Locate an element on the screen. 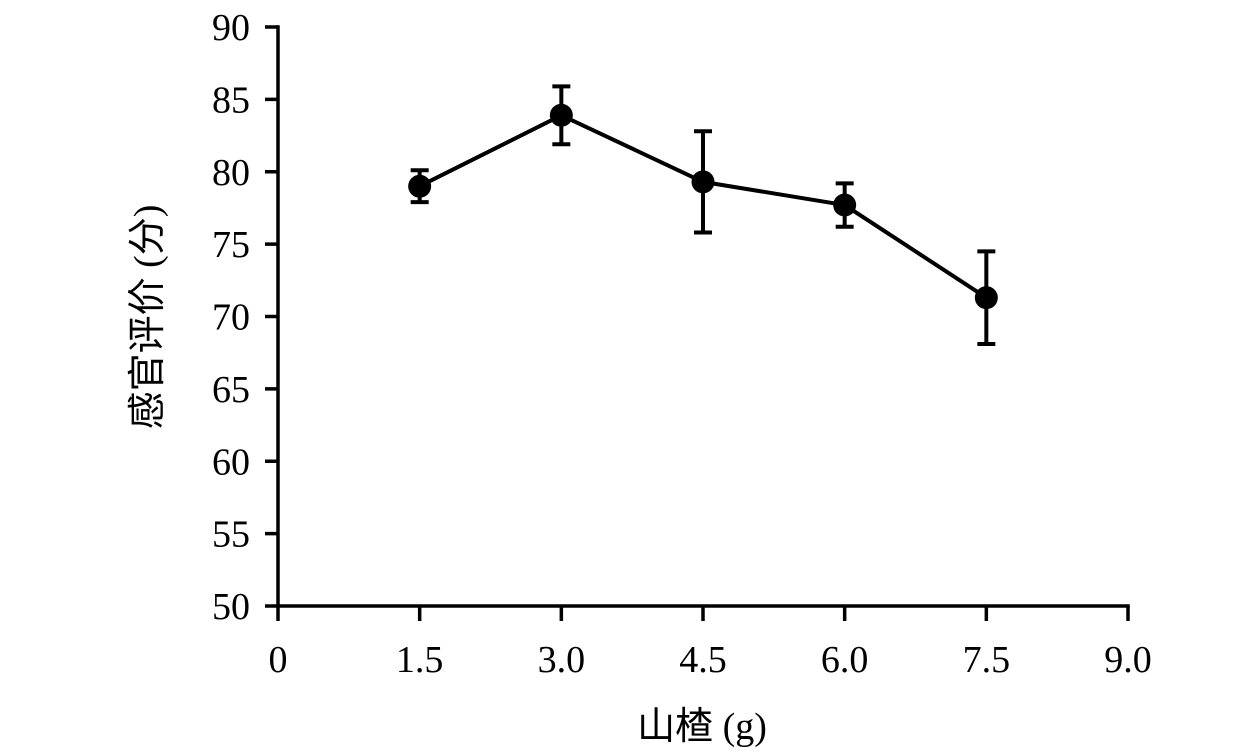 This screenshot has height=753, width=1260. y-axis-ticks: 50 55 60 65 70 75 80 85 90 is located at coordinates (245, 317).